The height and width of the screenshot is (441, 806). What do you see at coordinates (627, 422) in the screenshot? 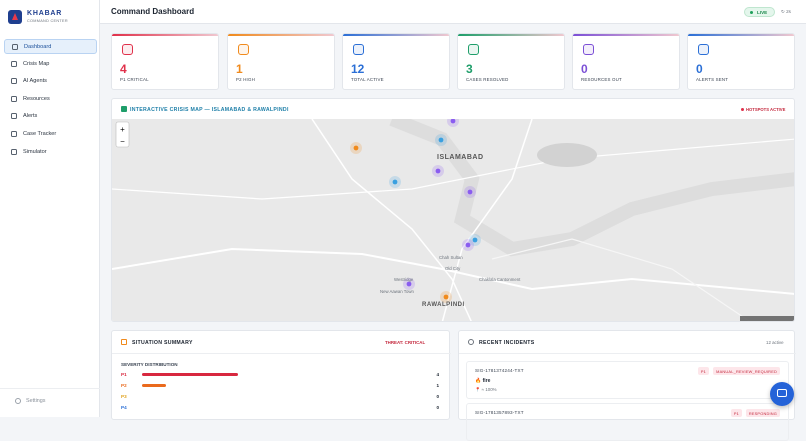
I see `incident-card: SIG-1781357893-TXT RESPONDING P1` at bounding box center [627, 422].